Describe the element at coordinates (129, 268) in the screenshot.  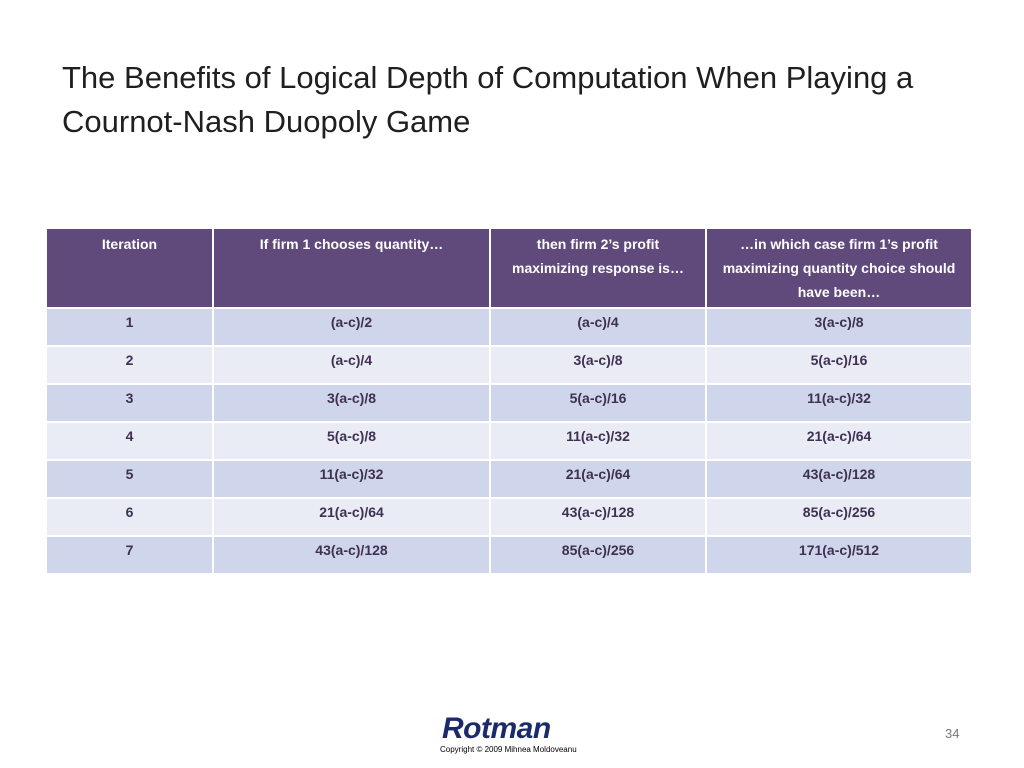
I see `column-header: Iteration` at that location.